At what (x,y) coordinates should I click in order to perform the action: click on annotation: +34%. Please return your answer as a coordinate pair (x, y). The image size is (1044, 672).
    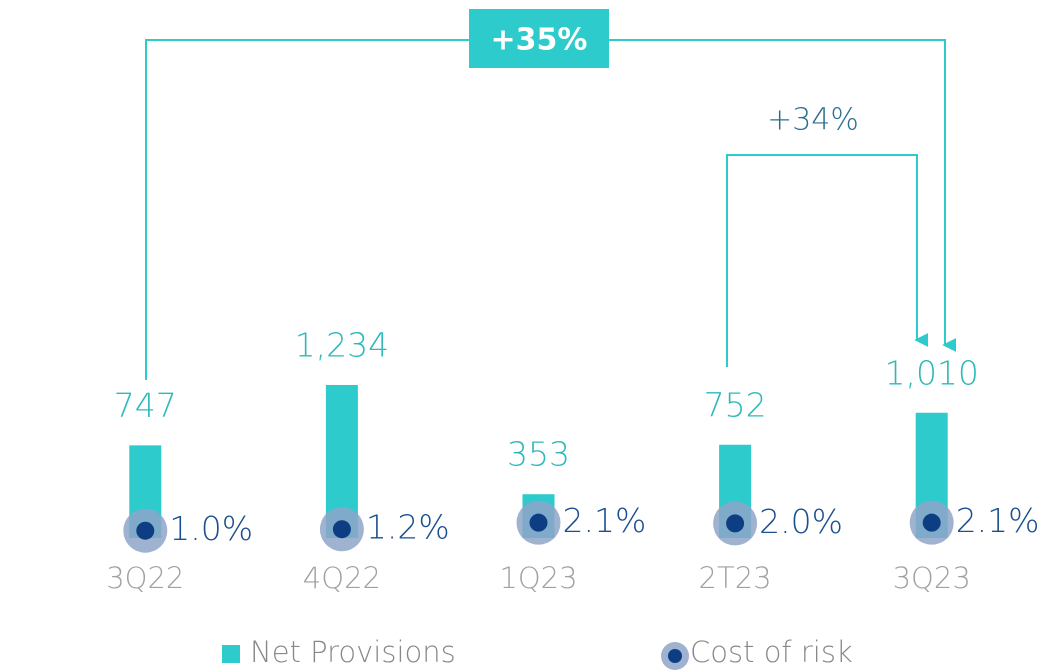
    Looking at the image, I should click on (813, 120).